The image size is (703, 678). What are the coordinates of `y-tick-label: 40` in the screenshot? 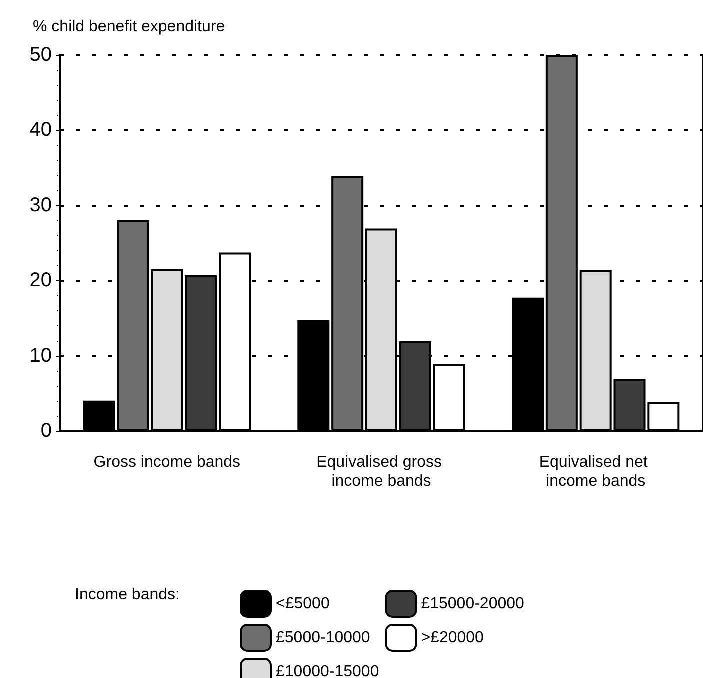 It's located at (41, 130).